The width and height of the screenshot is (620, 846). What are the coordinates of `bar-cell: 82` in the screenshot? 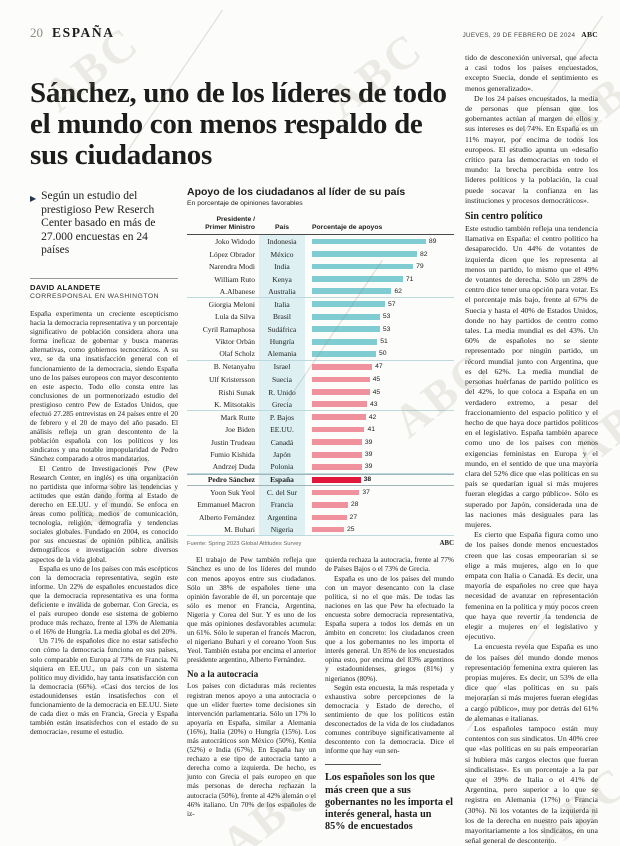 It's located at (379, 254).